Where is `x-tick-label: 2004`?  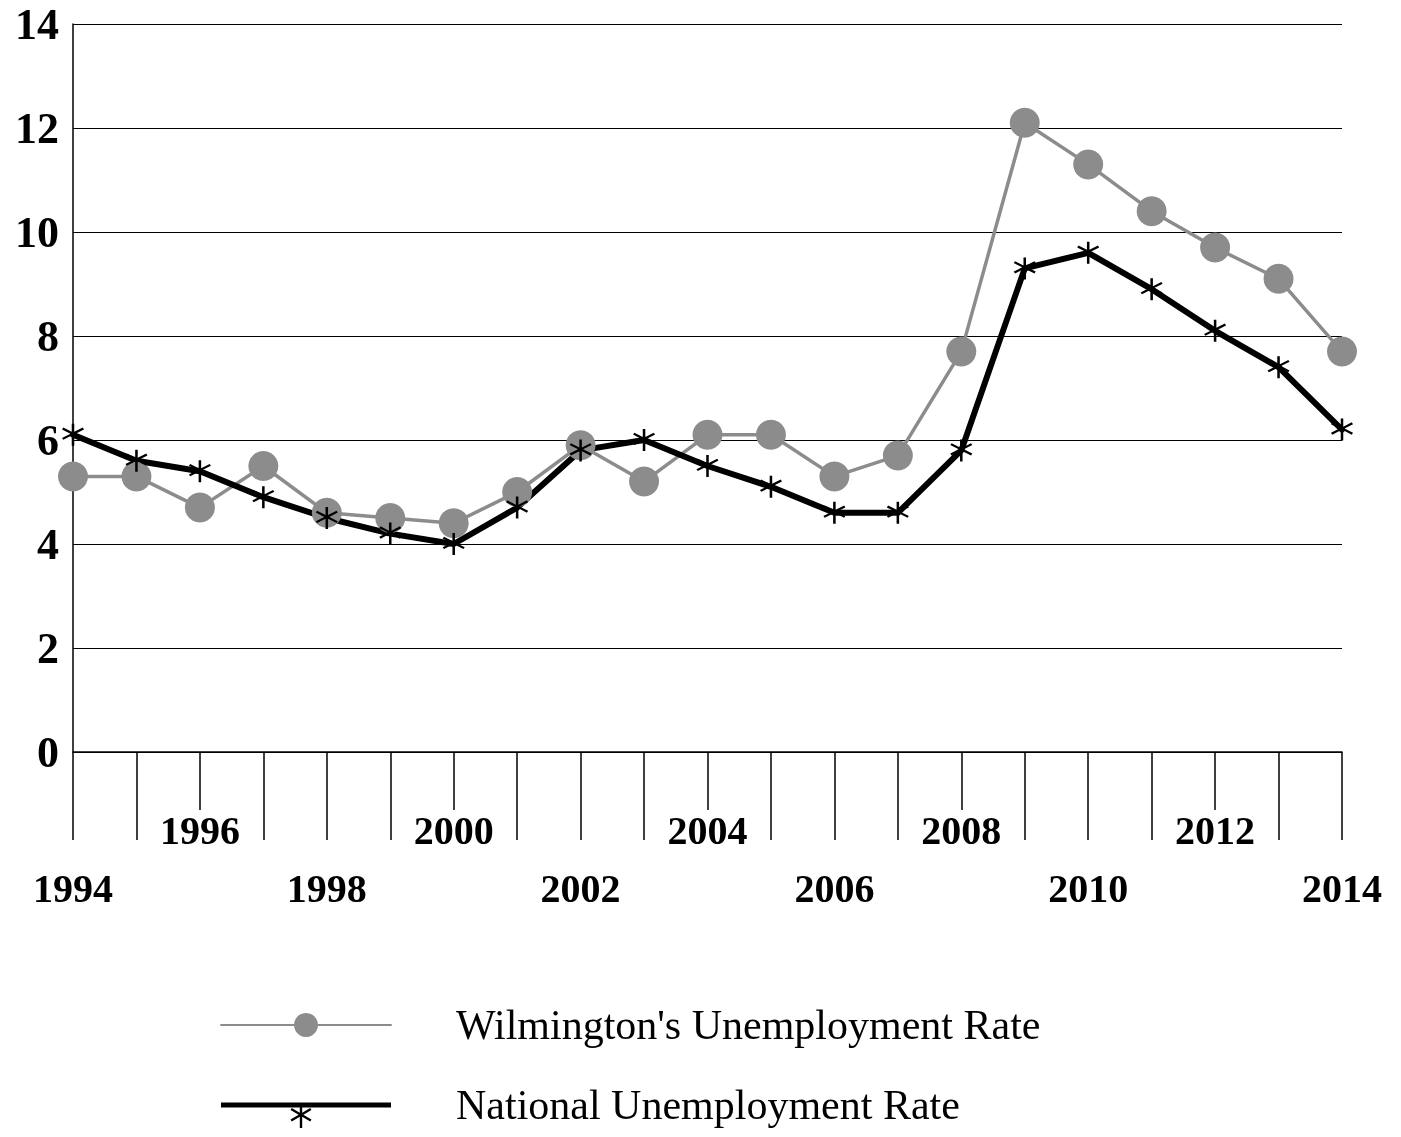 x-tick-label: 2004 is located at coordinates (707, 830).